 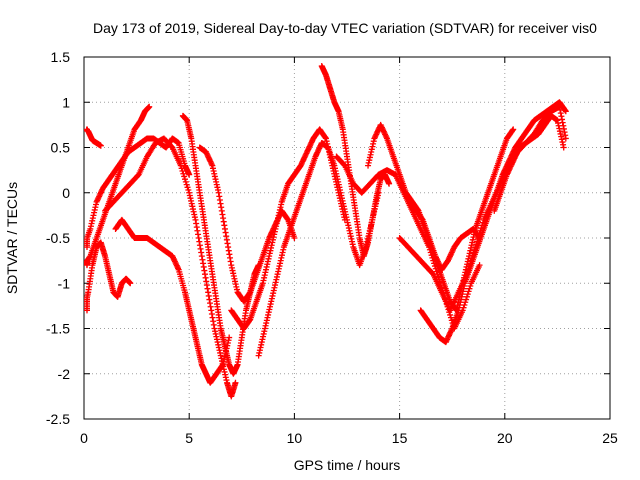 What do you see at coordinates (58, 419) in the screenshot?
I see `y-tick-label: -2.5` at bounding box center [58, 419].